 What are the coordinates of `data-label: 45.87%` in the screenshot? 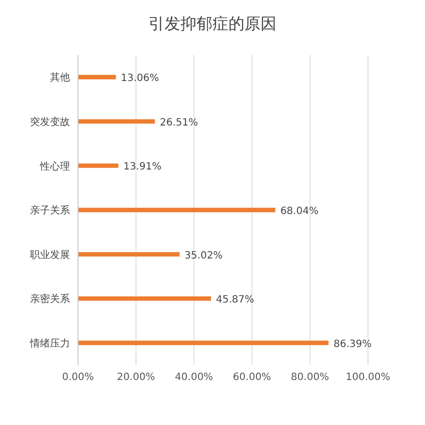 It's located at (235, 300).